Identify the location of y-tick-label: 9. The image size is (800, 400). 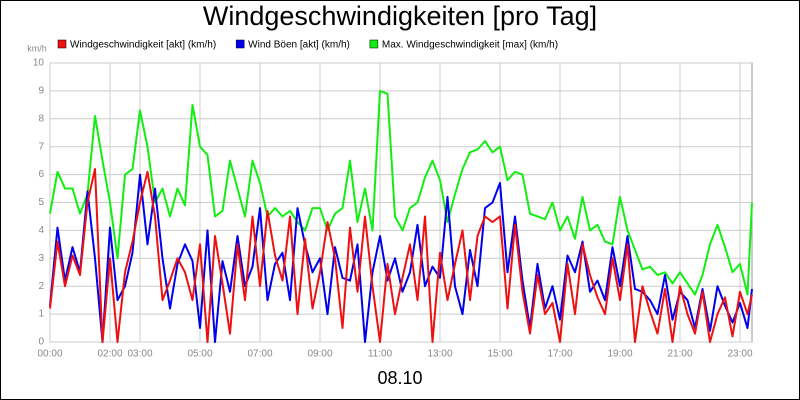
(41, 91).